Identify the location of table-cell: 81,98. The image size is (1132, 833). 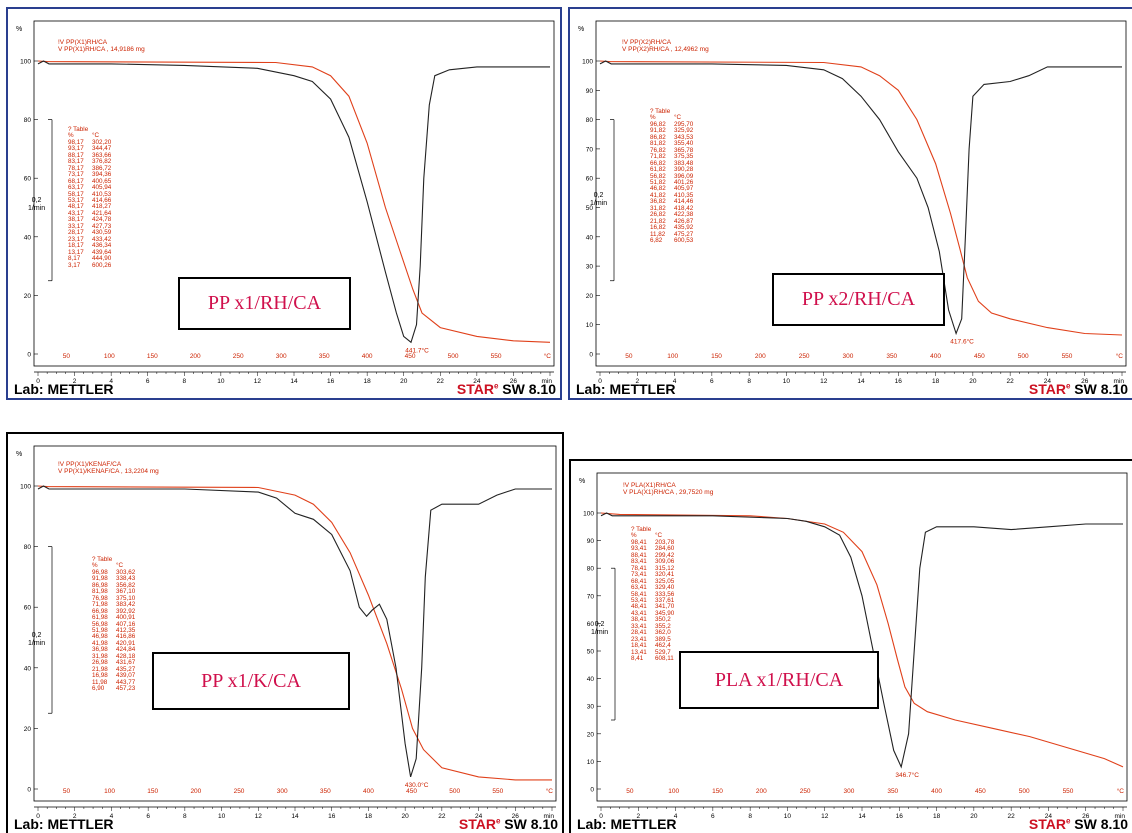
(100, 592).